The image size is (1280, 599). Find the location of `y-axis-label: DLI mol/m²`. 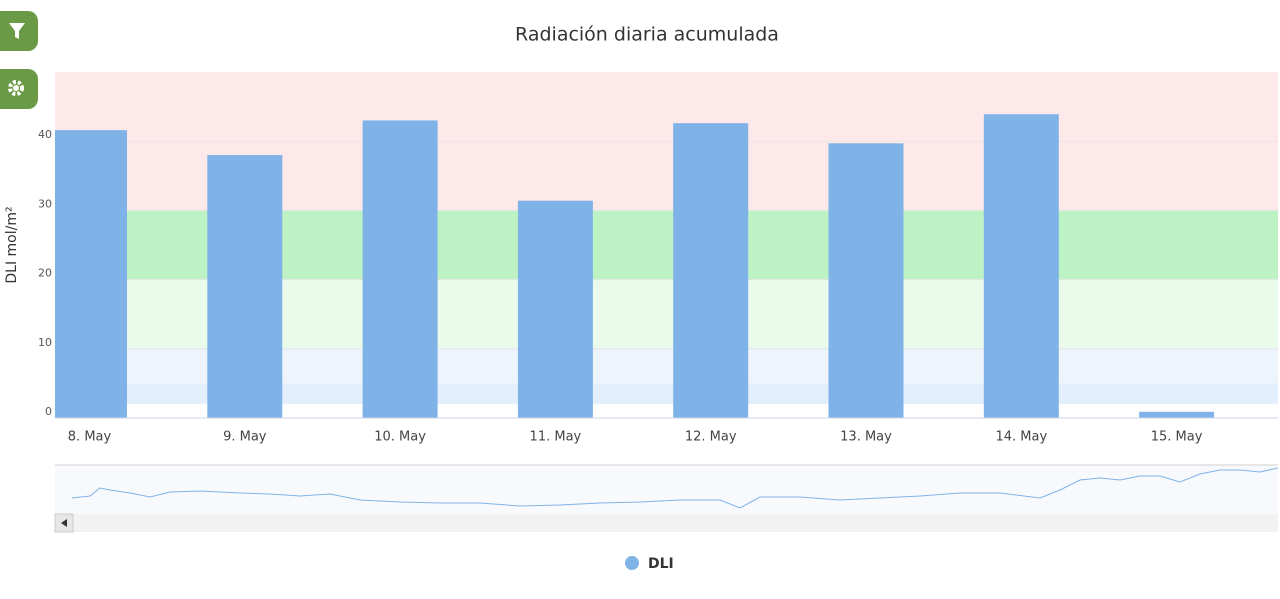

y-axis-label: DLI mol/m² is located at coordinates (12, 244).